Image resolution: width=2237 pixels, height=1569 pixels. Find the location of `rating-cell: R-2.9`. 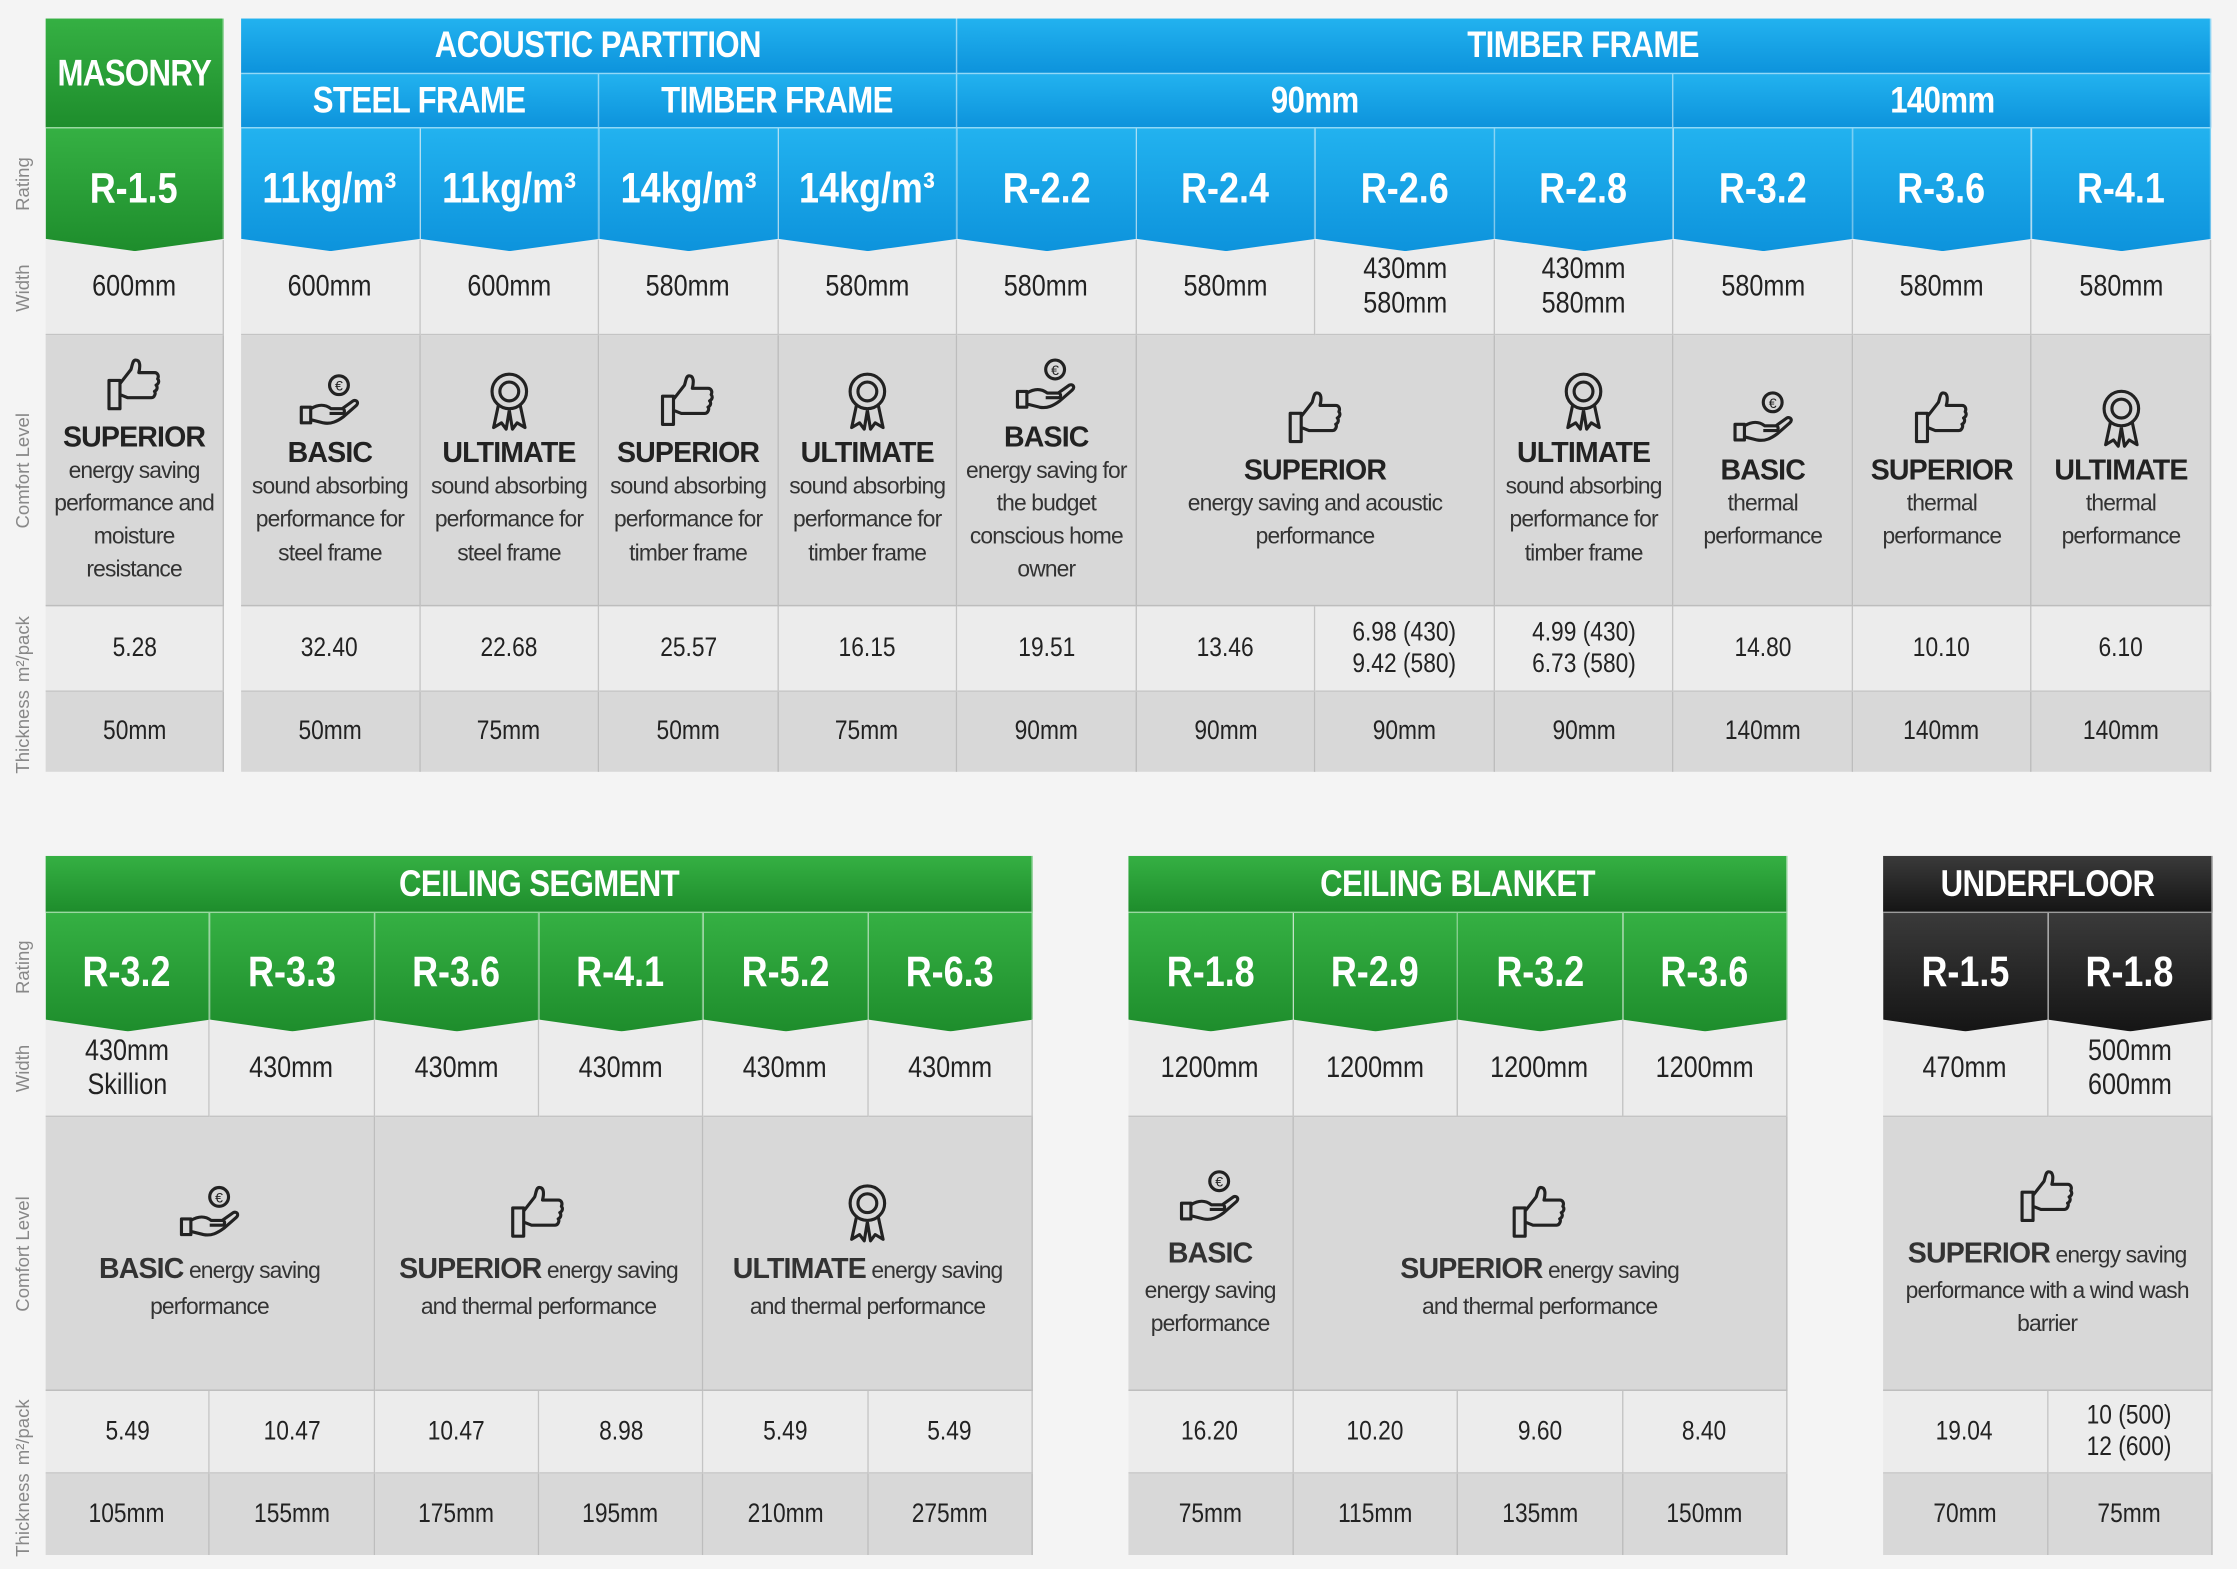

rating-cell: R-2.9 is located at coordinates (1375, 972).